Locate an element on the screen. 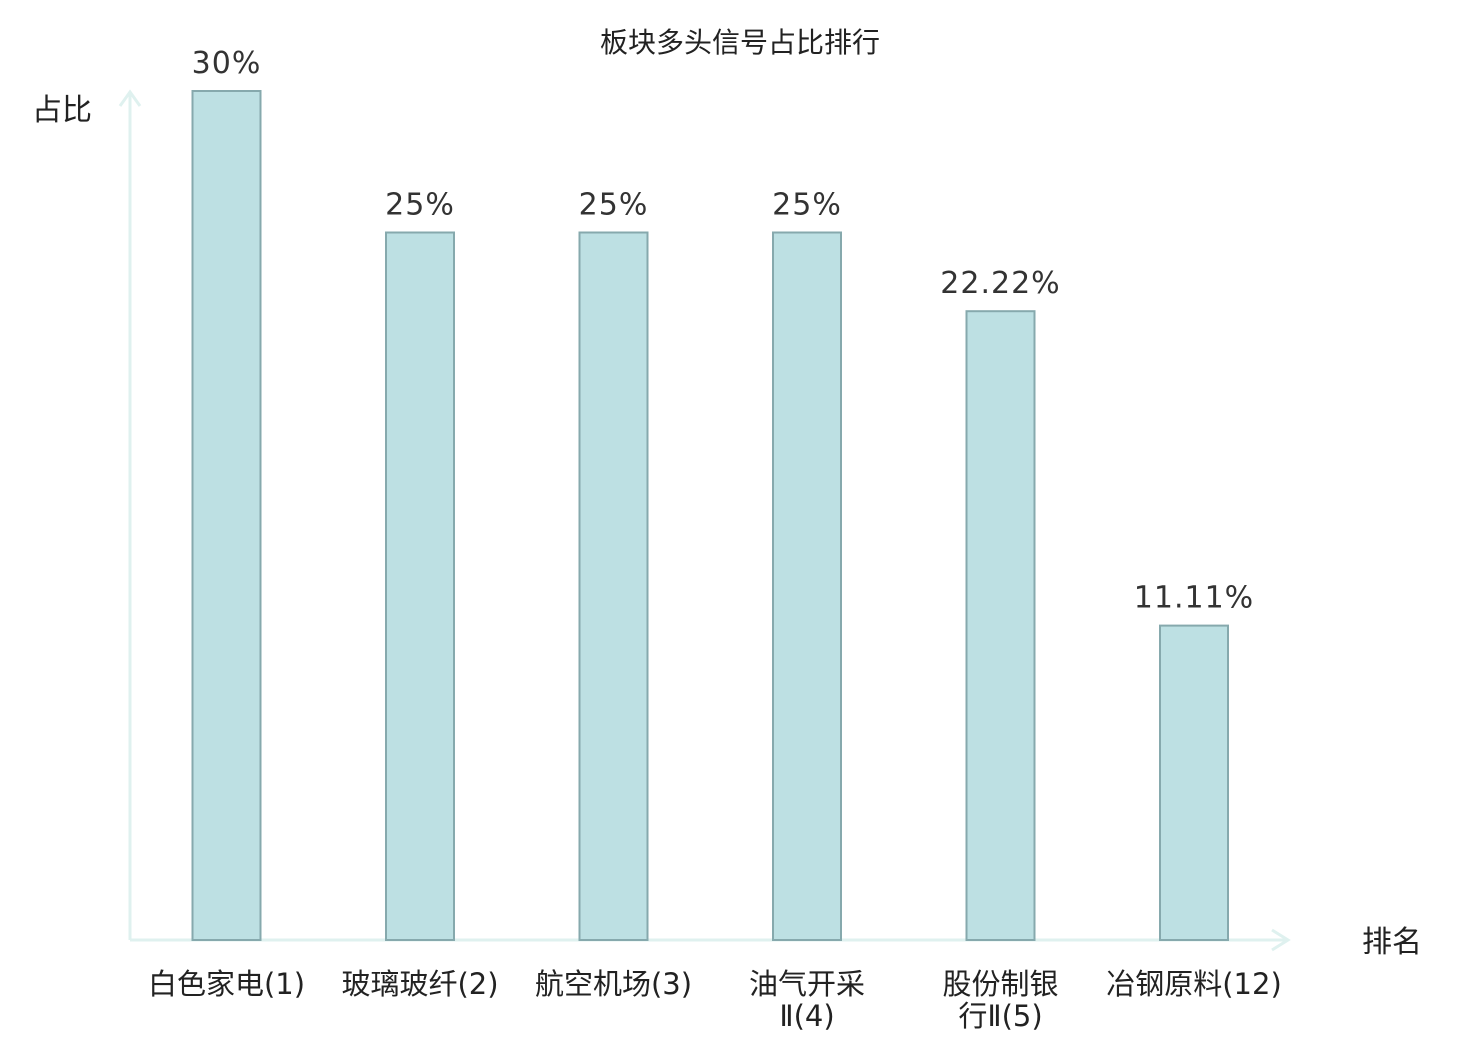 The height and width of the screenshot is (1040, 1480). category-label-6: 冶钢原料(12) is located at coordinates (1194, 984).